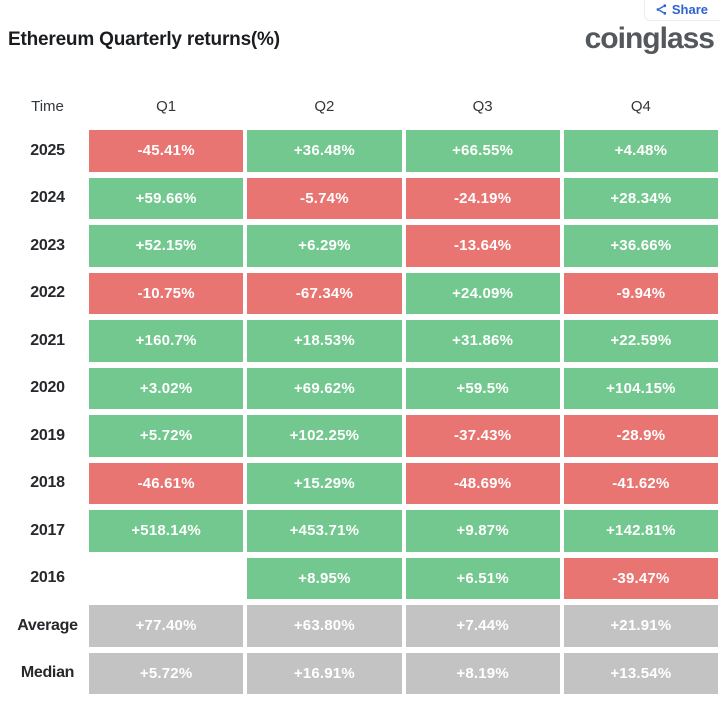 This screenshot has width=720, height=716. What do you see at coordinates (482, 531) in the screenshot?
I see `return-cell: +9.87%` at bounding box center [482, 531].